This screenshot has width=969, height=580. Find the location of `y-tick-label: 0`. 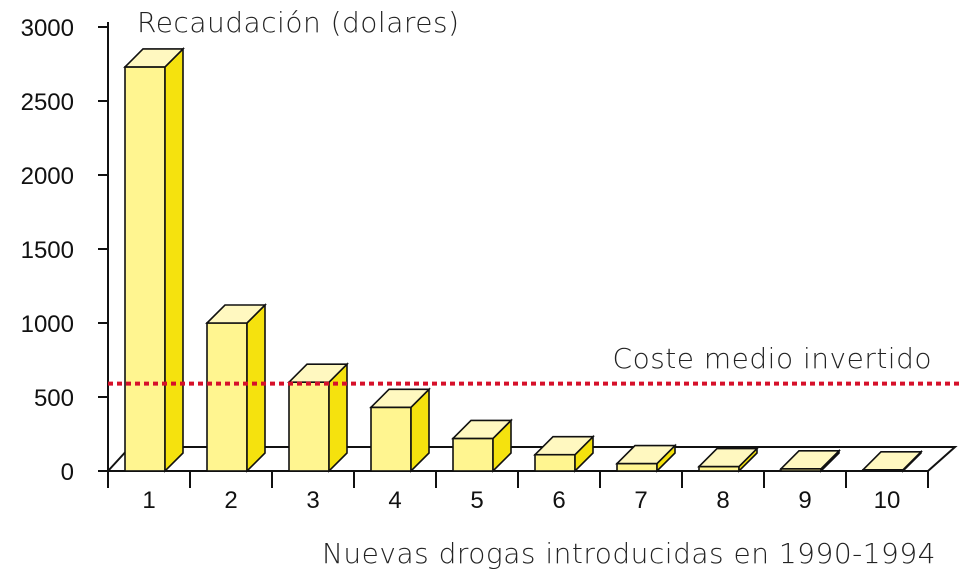

y-tick-label: 0 is located at coordinates (67, 472).